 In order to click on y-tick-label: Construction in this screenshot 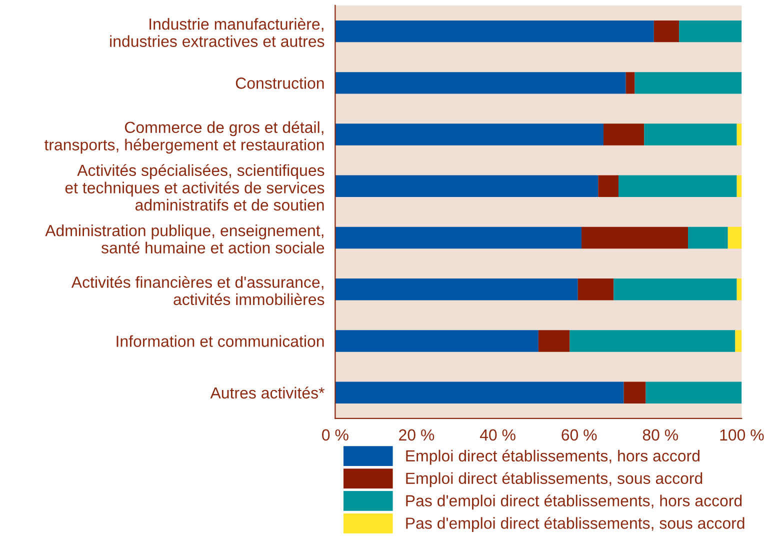, I will do `click(280, 83)`.